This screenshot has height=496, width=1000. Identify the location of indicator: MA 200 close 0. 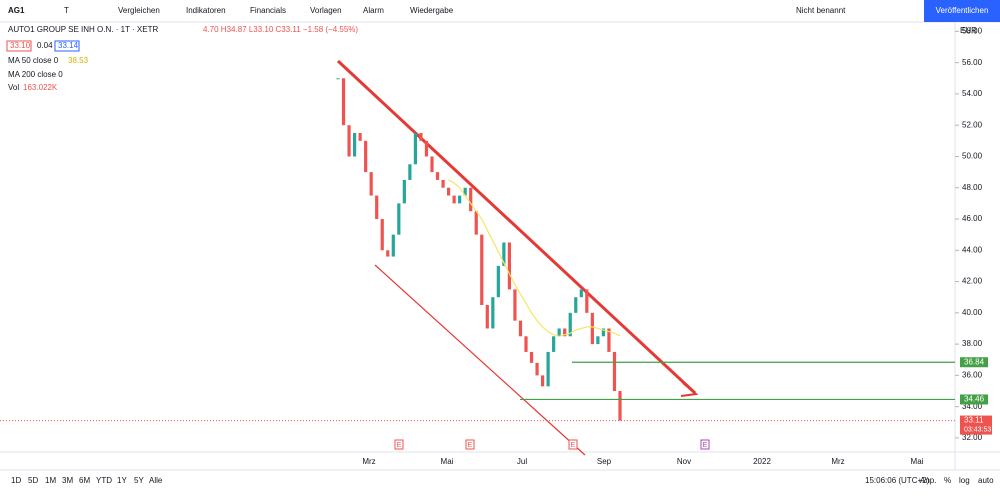
(35, 74).